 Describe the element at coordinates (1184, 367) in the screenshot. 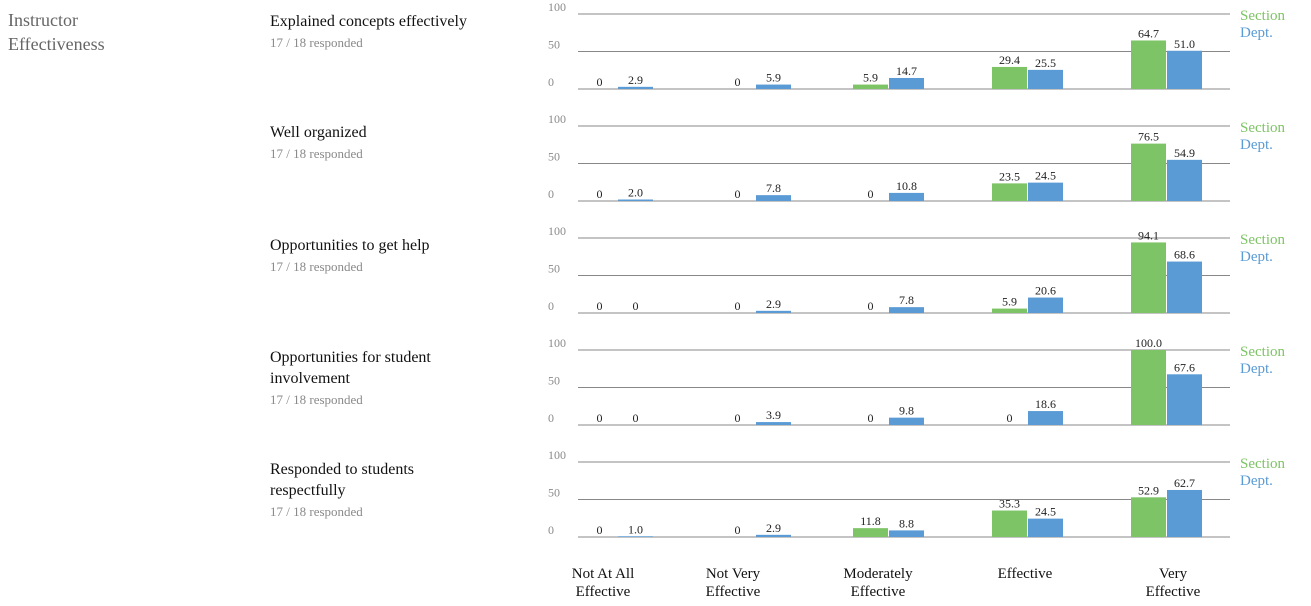

I see `dept-value-label: 67.6` at that location.